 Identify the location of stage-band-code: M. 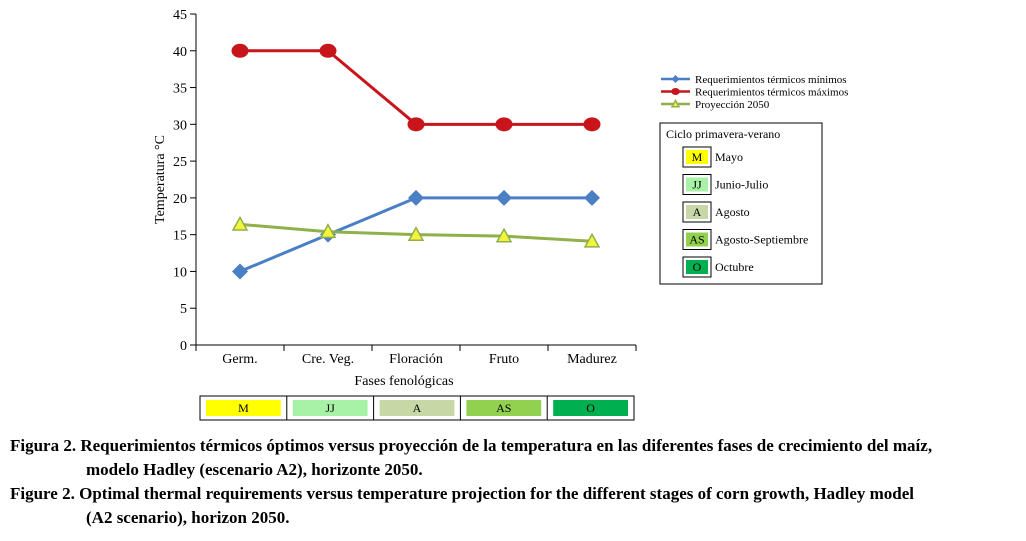
(243, 408).